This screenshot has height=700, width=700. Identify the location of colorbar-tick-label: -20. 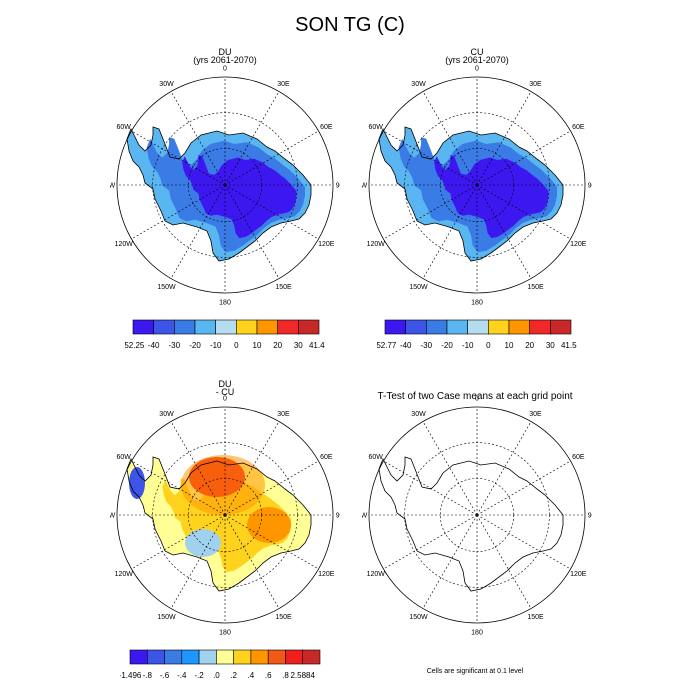
(447, 345).